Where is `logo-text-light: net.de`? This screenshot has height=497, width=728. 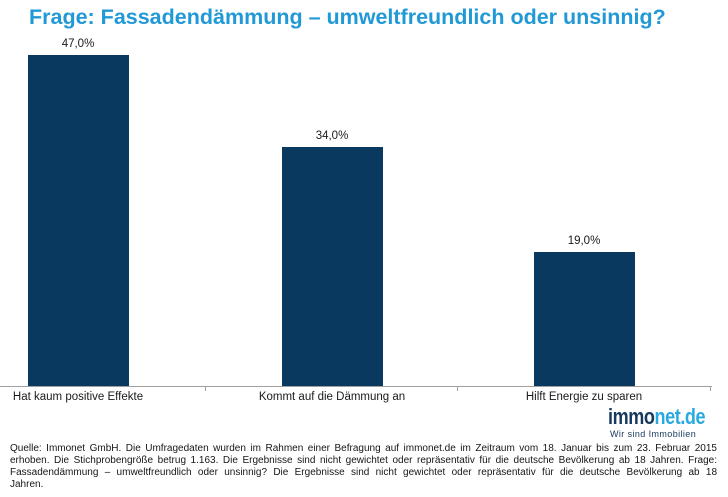 logo-text-light: net.de is located at coordinates (680, 416).